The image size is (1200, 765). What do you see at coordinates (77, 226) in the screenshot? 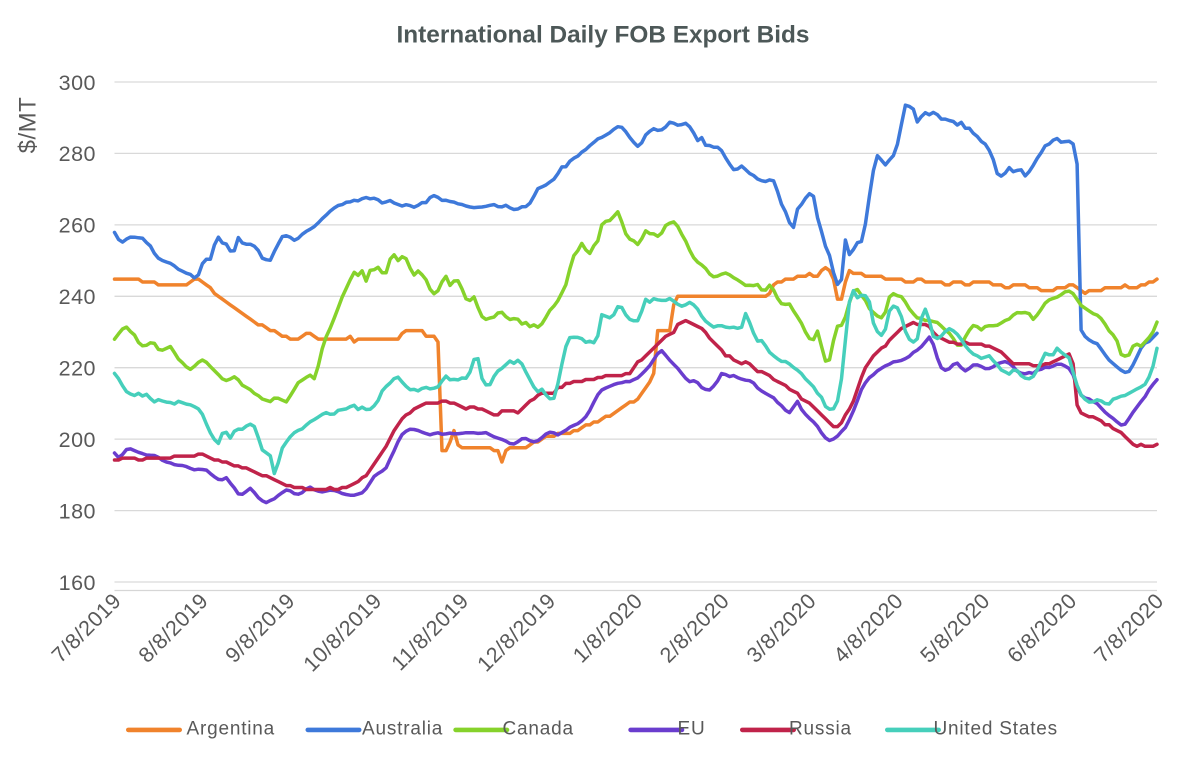
I see `svg-text: 260` at bounding box center [77, 226].